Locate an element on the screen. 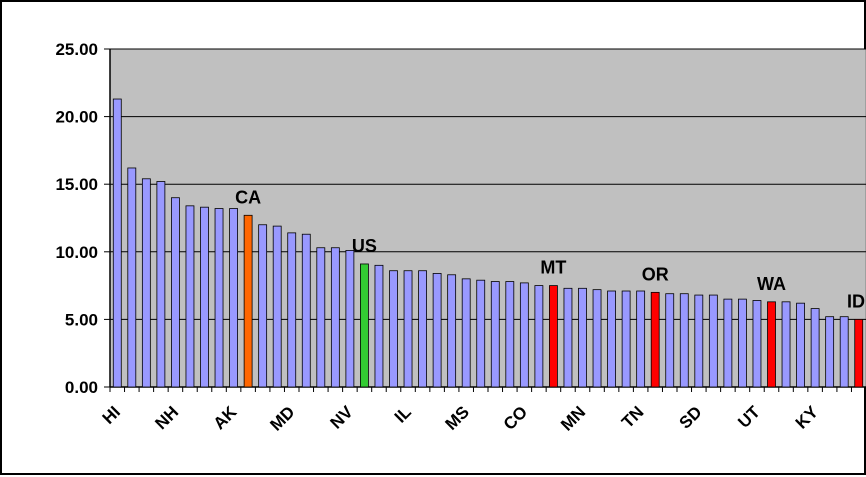  x-tick-label: UT is located at coordinates (749, 417).